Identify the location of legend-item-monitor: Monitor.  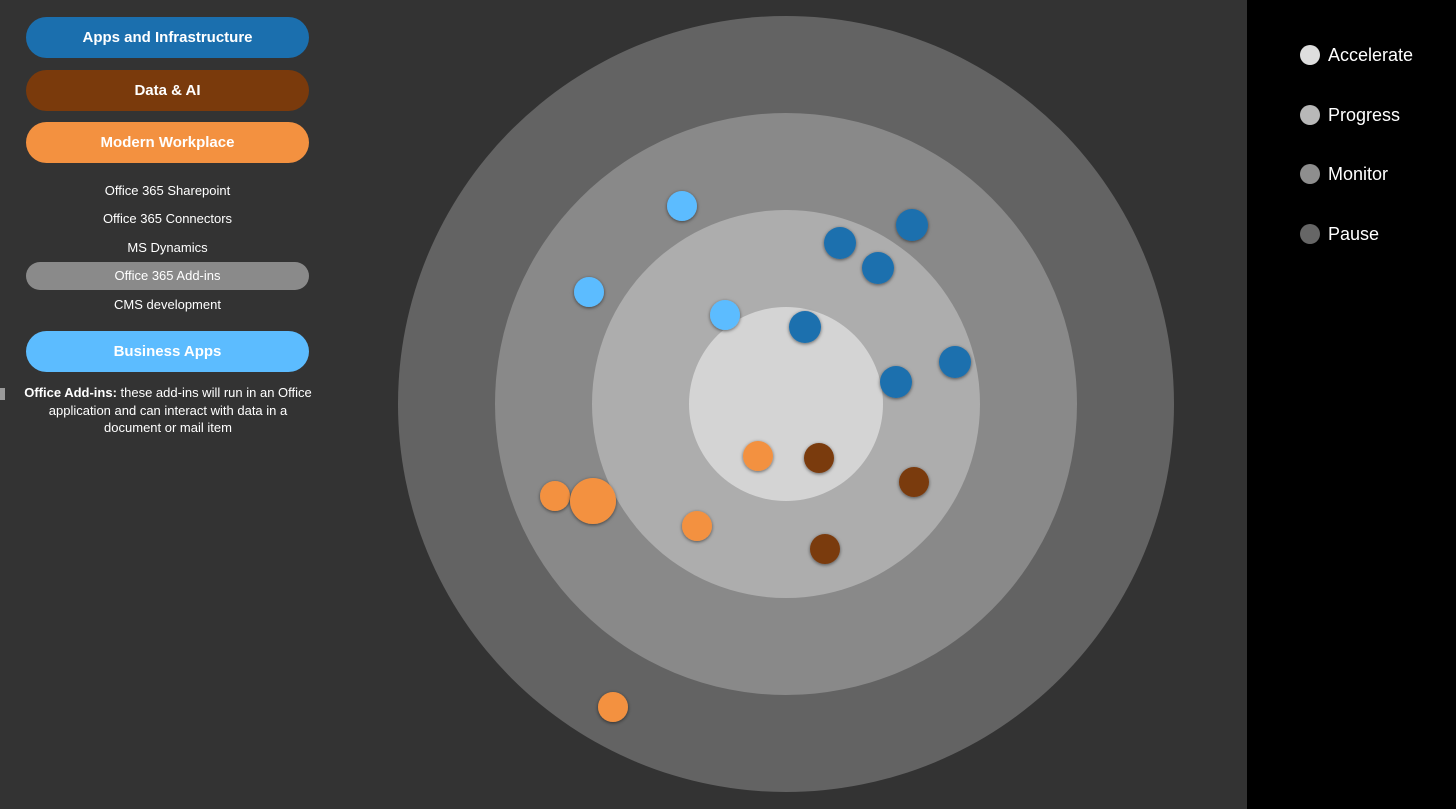
(1344, 174).